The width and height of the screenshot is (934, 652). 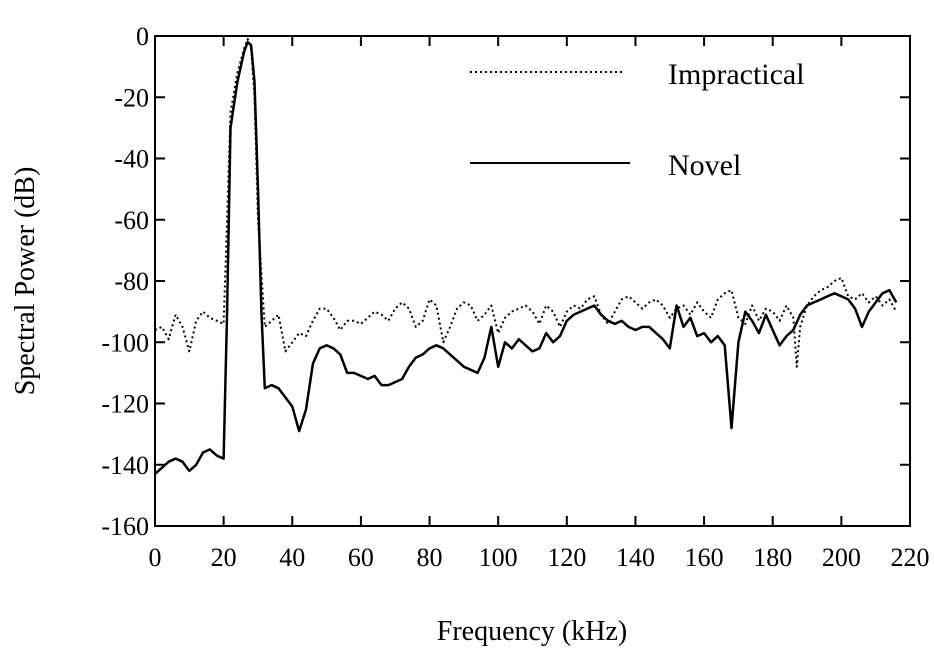 I want to click on x-tick-label: 80, so click(x=430, y=557).